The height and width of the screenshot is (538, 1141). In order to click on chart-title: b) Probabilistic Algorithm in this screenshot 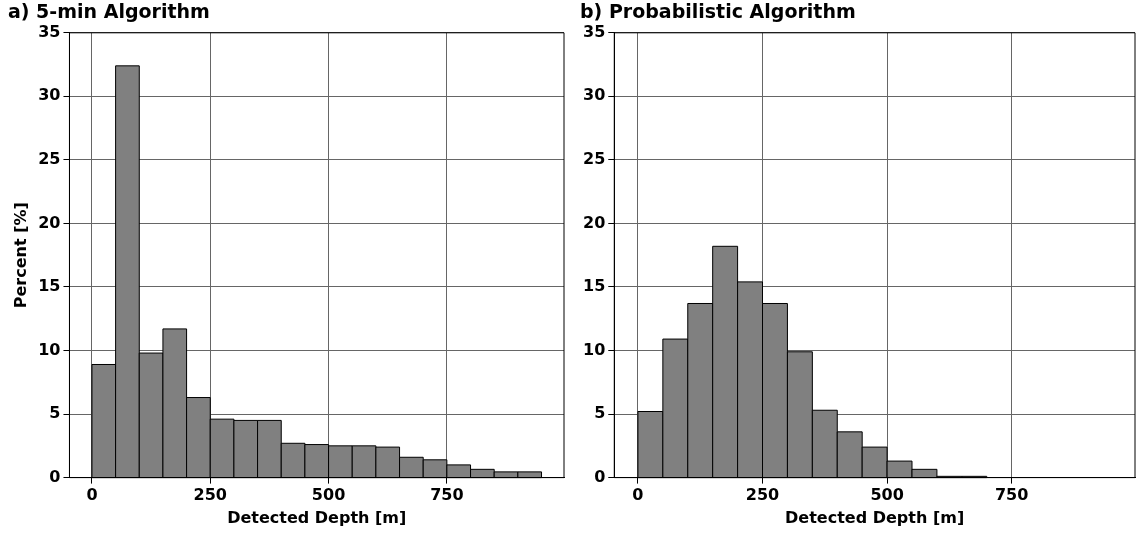, I will do `click(718, 11)`.